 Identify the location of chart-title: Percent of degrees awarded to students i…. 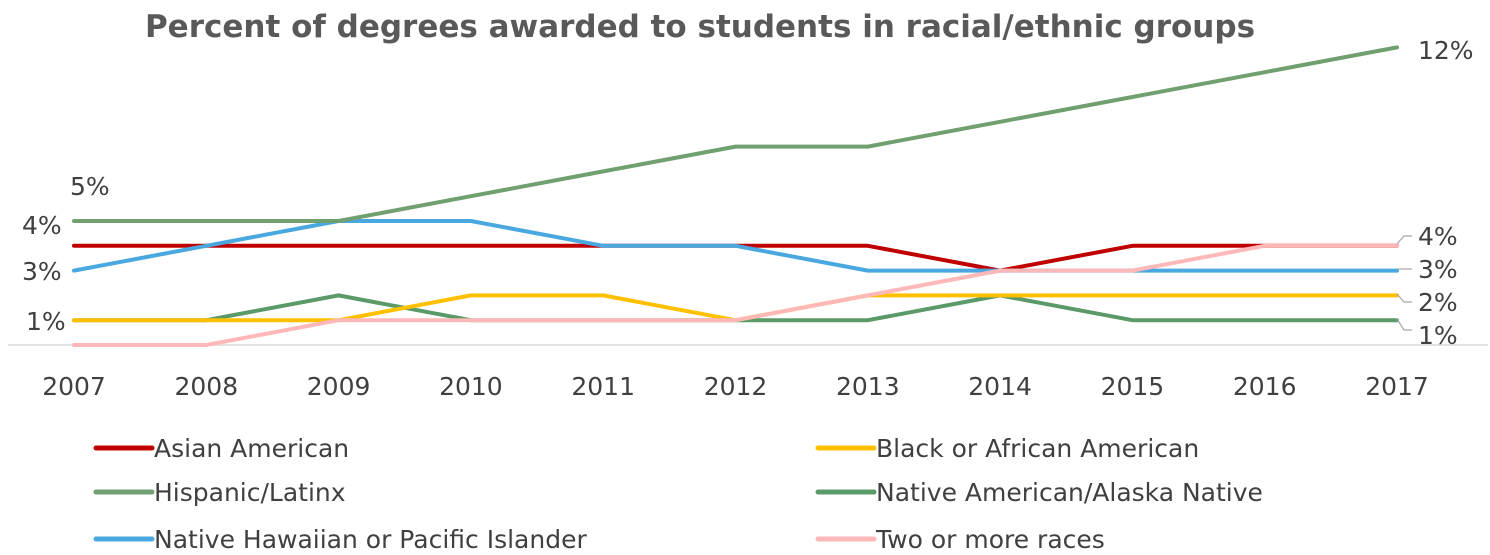
(700, 27).